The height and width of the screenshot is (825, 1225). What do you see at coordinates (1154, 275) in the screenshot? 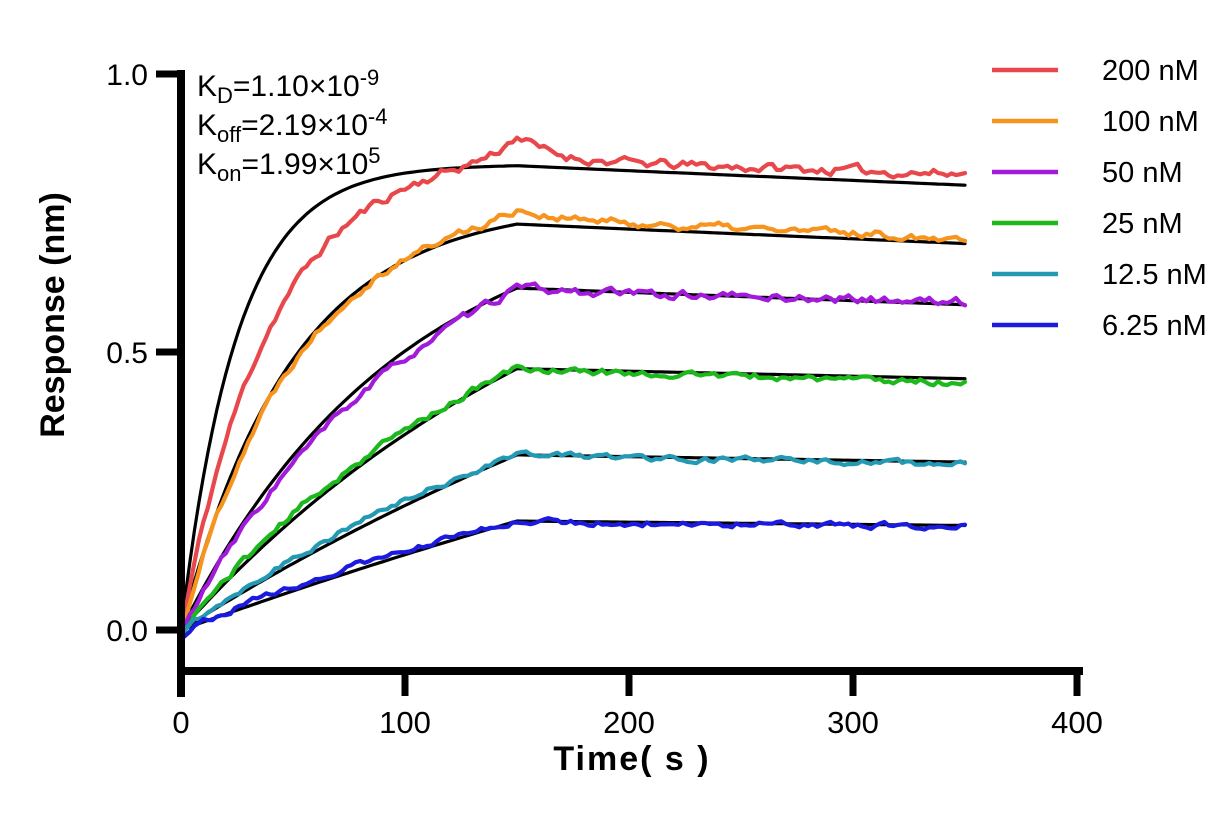
I see `legend-label: 12.5 nM` at bounding box center [1154, 275].